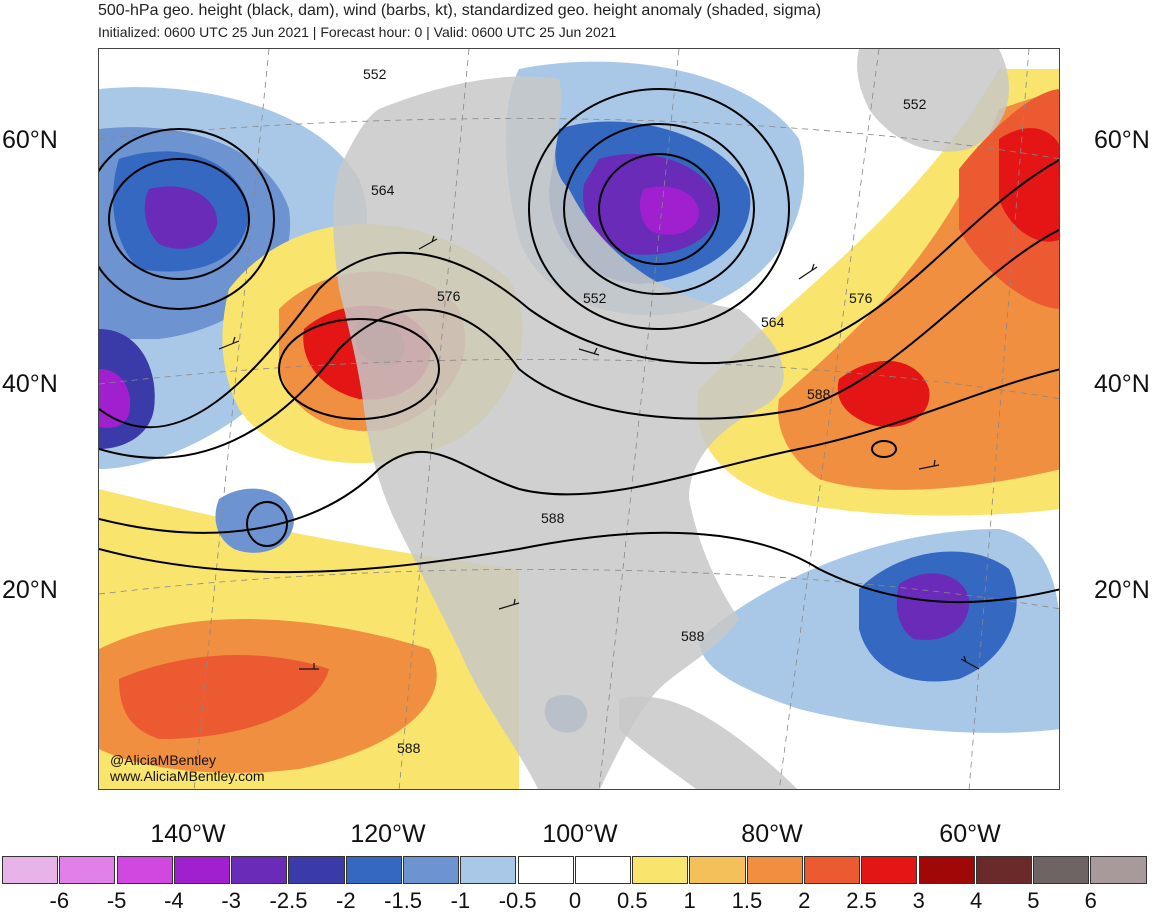  I want to click on colorbar-label: -0.5, so click(517, 900).